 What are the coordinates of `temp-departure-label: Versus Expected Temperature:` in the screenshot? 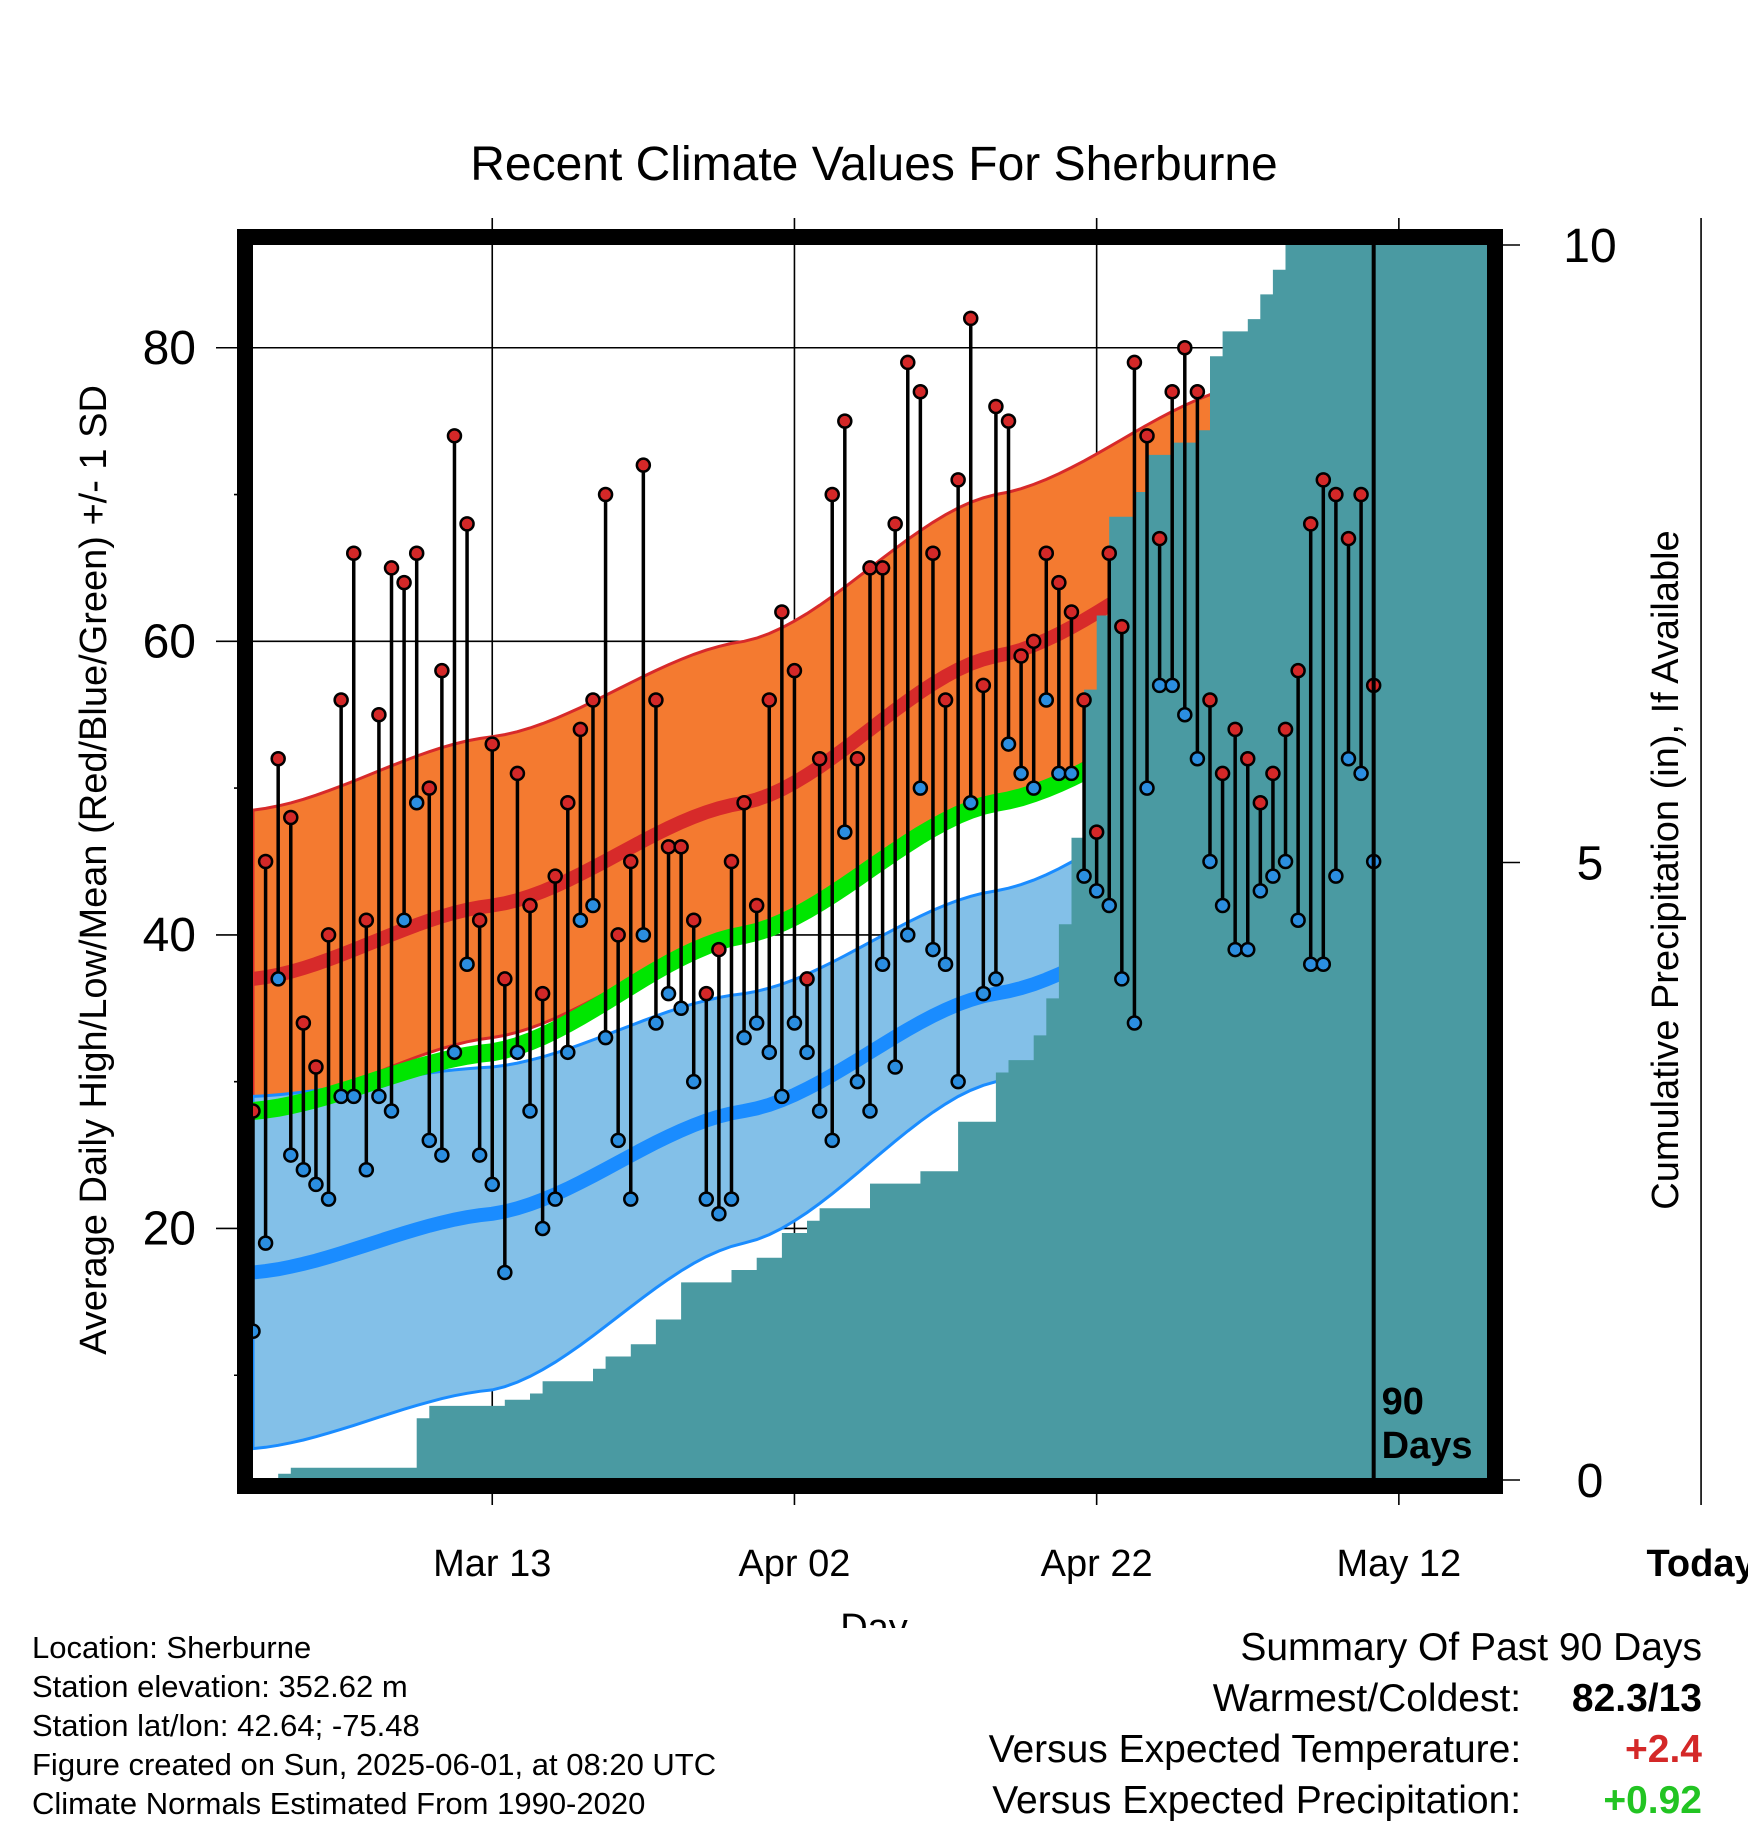 It's located at (1255, 1749).